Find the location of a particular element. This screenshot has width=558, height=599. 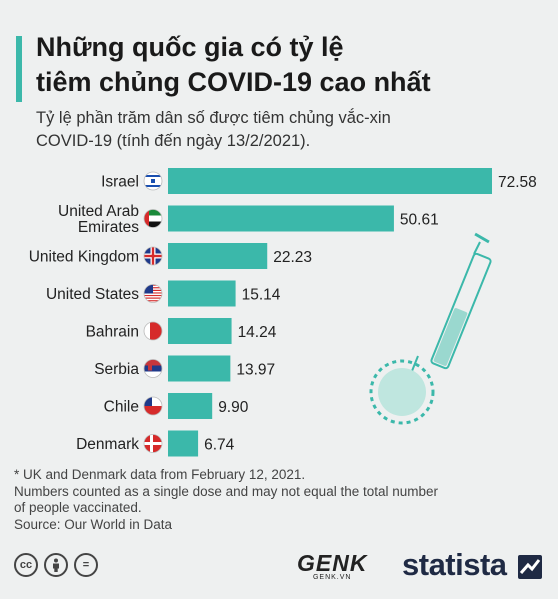

category-label: Chile is located at coordinates (121, 407).